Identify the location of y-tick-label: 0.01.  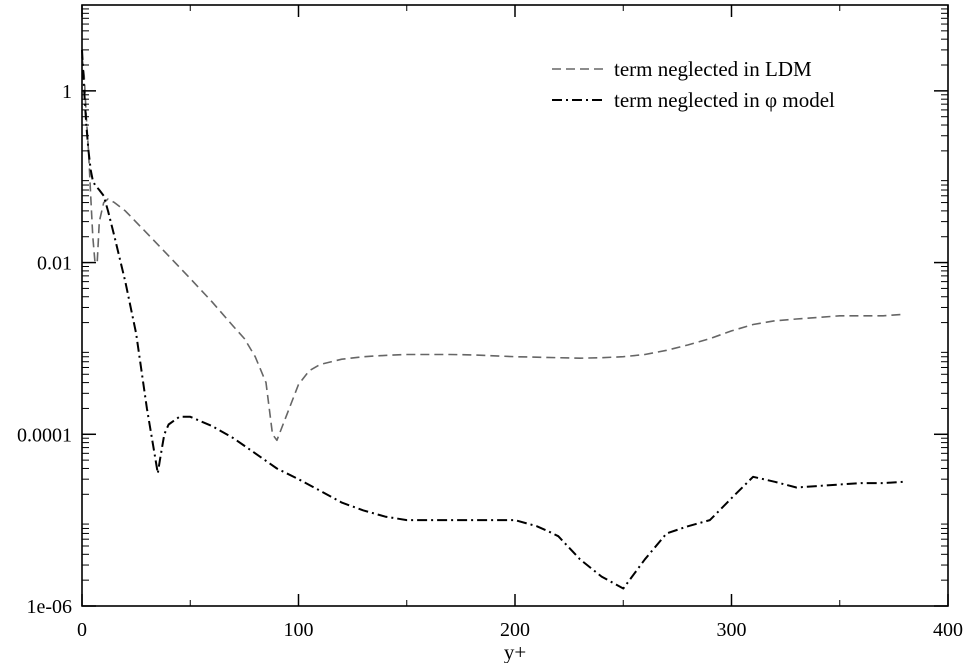
(54, 264).